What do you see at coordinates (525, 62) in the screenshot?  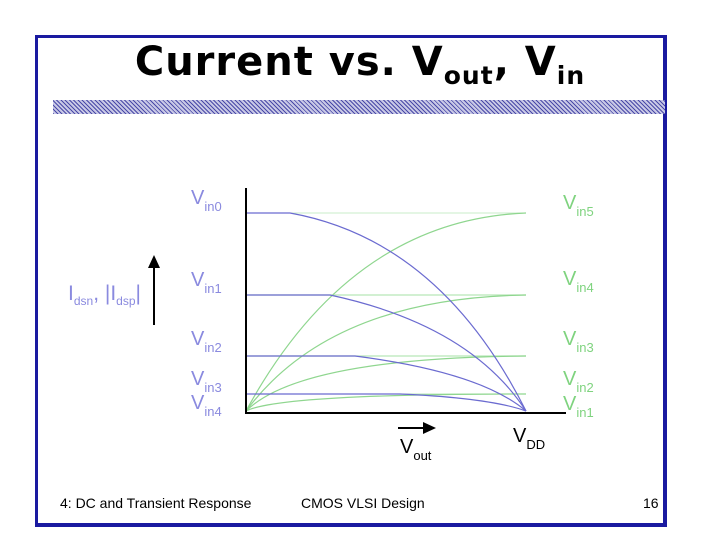 I see `title-sep: , V` at bounding box center [525, 62].